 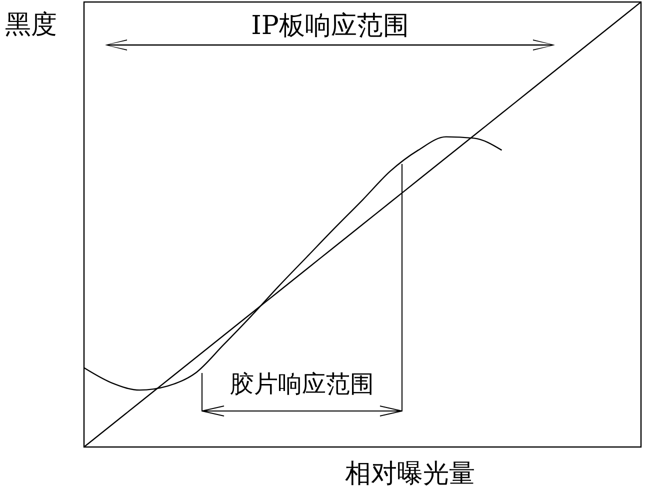 I want to click on y-axis-title: 黑度, so click(x=31, y=25).